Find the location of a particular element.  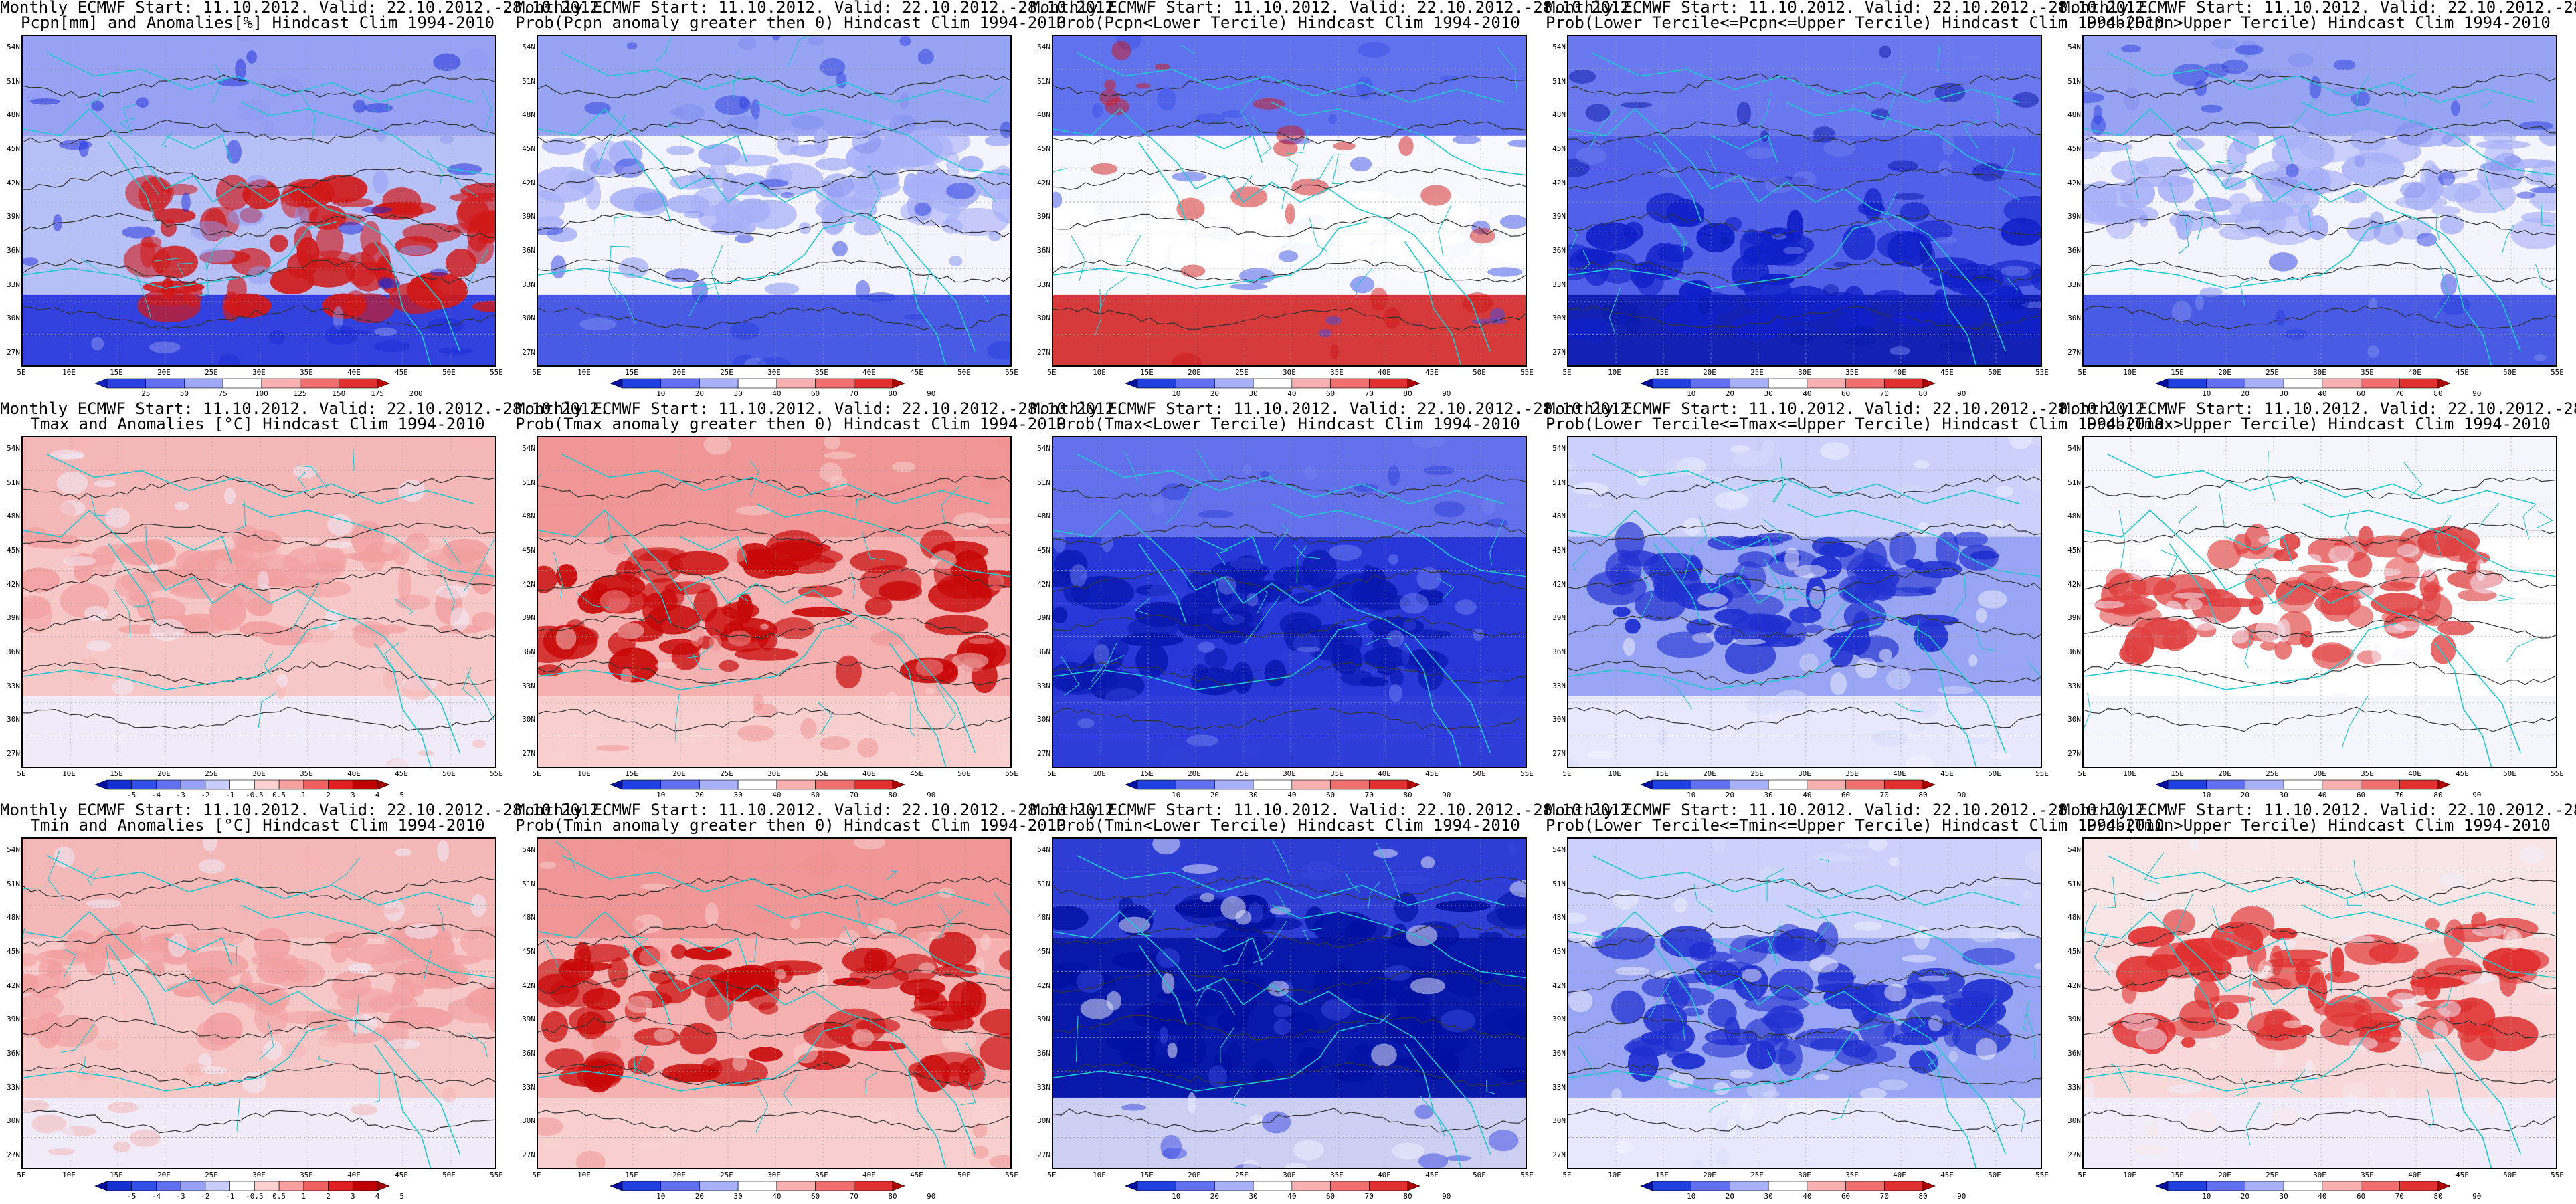

colorbar-tick-label: 2 is located at coordinates (328, 1196).